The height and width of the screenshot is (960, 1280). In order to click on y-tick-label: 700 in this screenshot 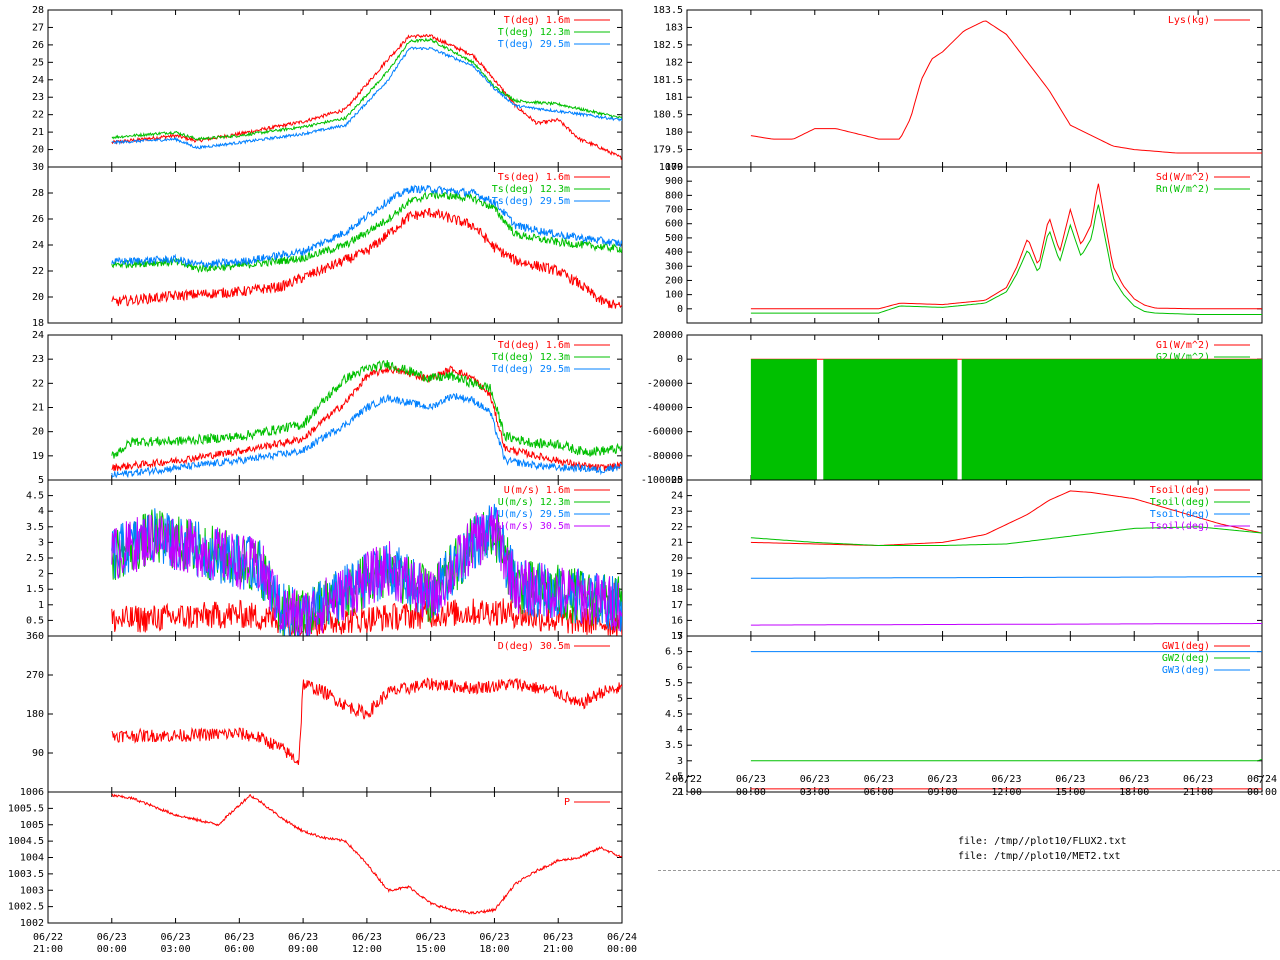, I will do `click(674, 210)`.